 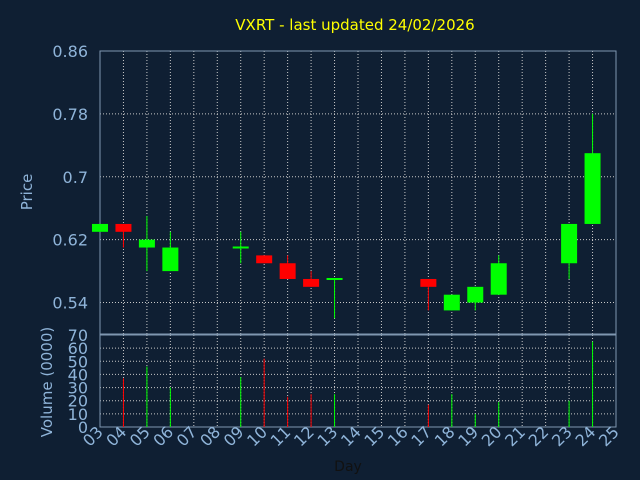 I want to click on volume-tick-label: 10, so click(x=78, y=414).